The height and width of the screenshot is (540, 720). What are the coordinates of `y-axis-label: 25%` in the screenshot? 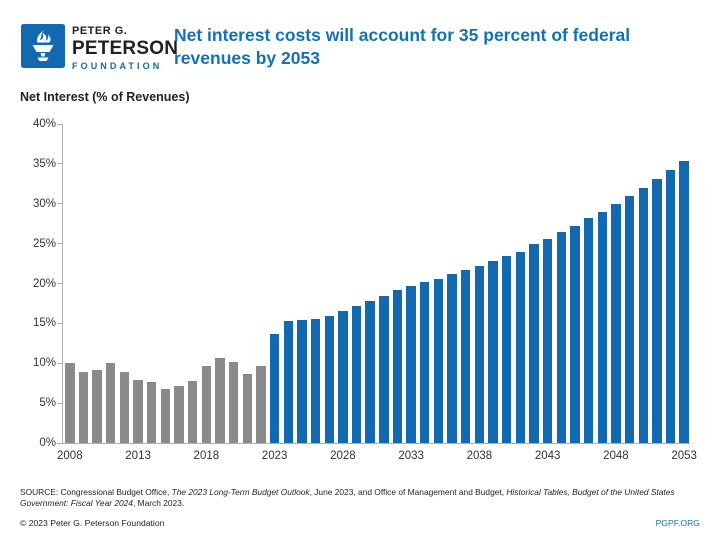 It's located at (44, 243).